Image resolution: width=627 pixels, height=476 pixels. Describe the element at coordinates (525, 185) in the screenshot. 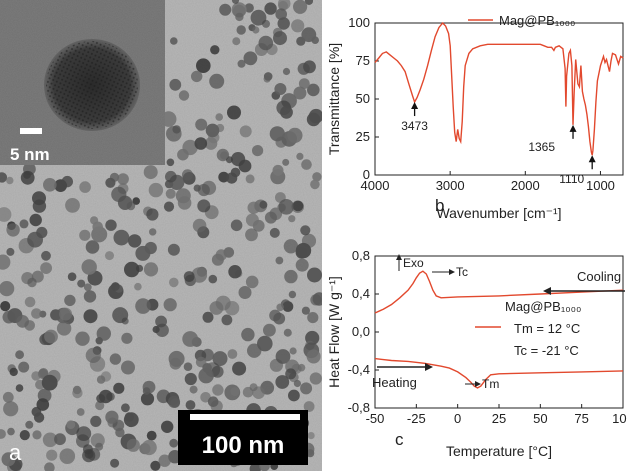

I see `ftir-x-tick-label: 2000` at that location.